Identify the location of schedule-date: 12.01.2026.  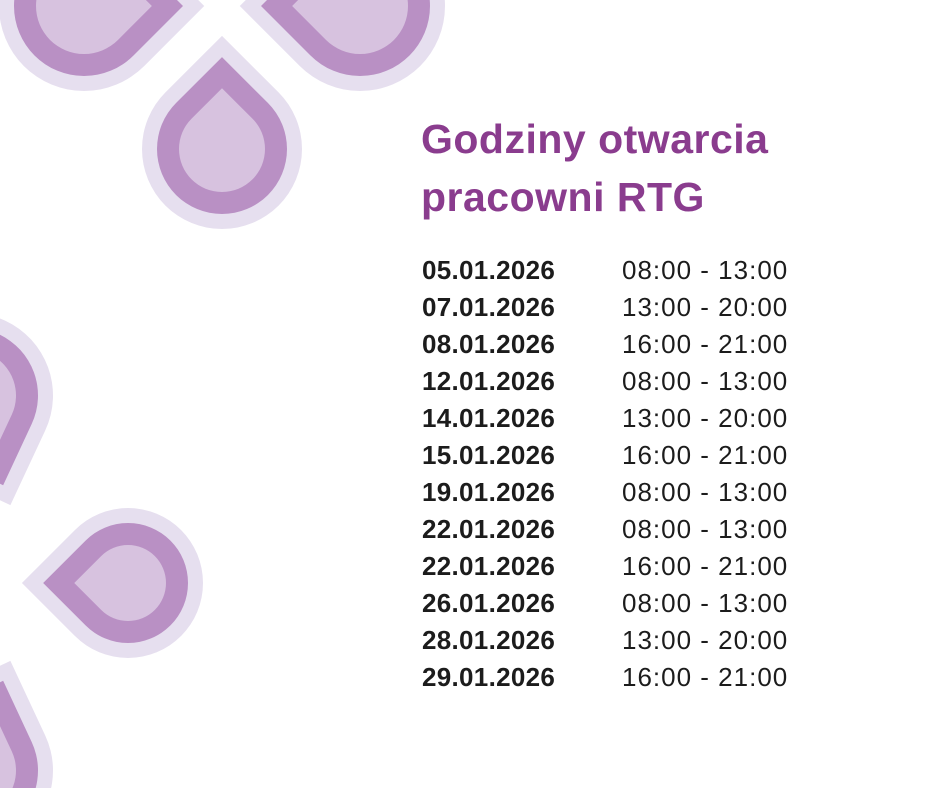
(489, 381).